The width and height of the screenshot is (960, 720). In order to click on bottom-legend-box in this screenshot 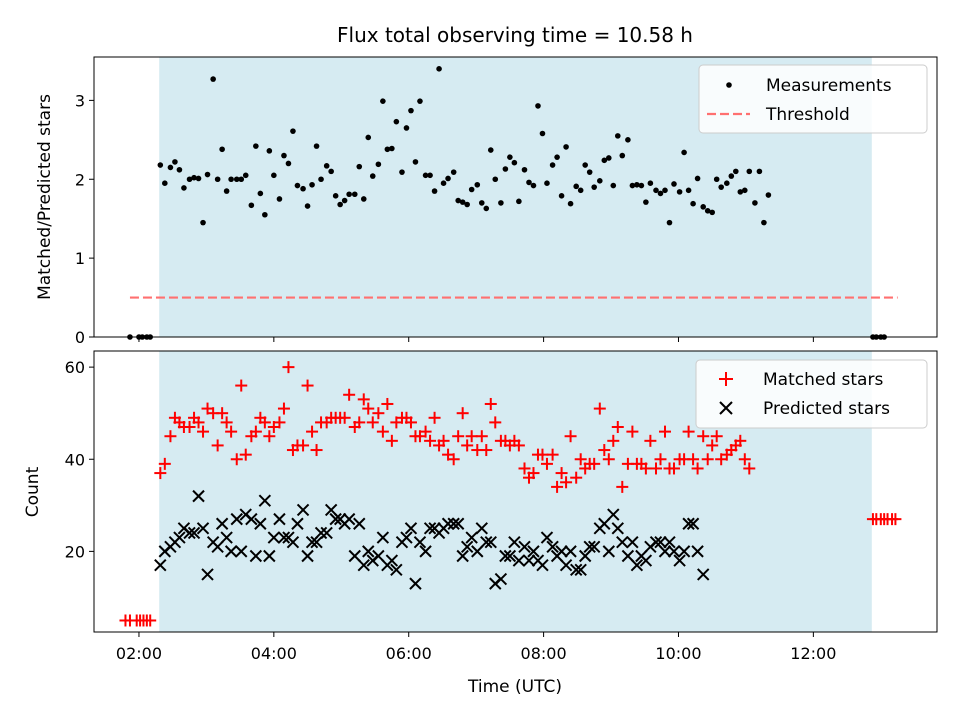, I will do `click(811, 394)`.